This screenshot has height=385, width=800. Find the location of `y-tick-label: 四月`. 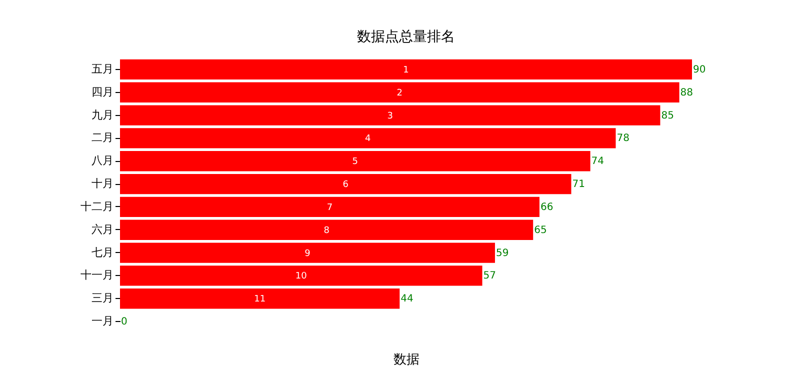

y-tick-label: 四月 is located at coordinates (103, 91).